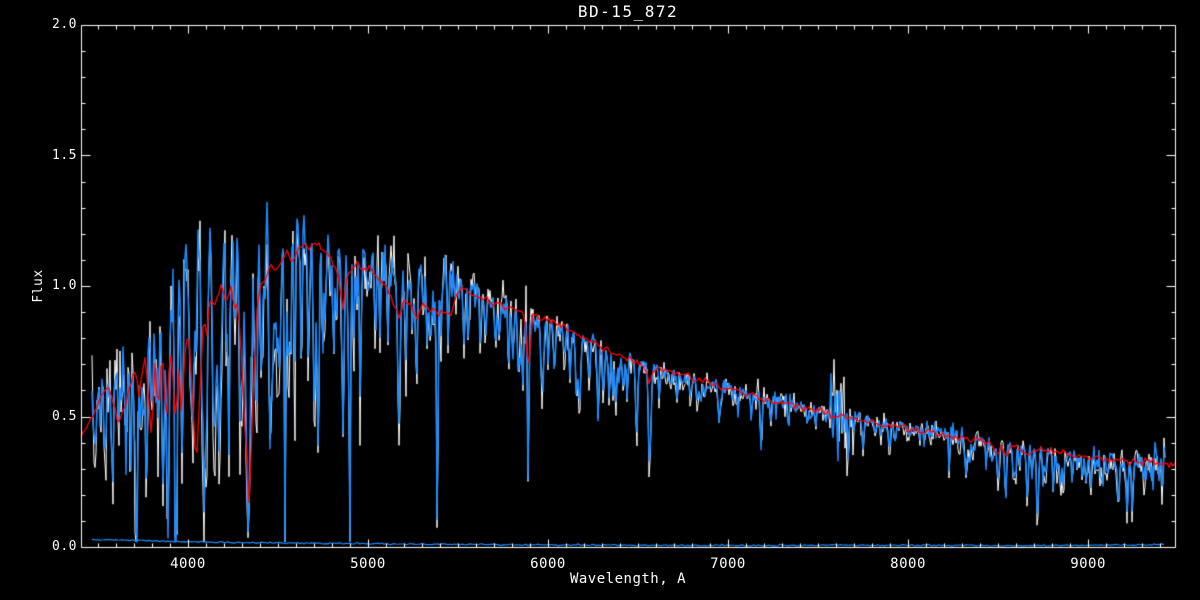 The height and width of the screenshot is (600, 1200). What do you see at coordinates (64, 546) in the screenshot?
I see `y-tick-label: 0.0` at bounding box center [64, 546].